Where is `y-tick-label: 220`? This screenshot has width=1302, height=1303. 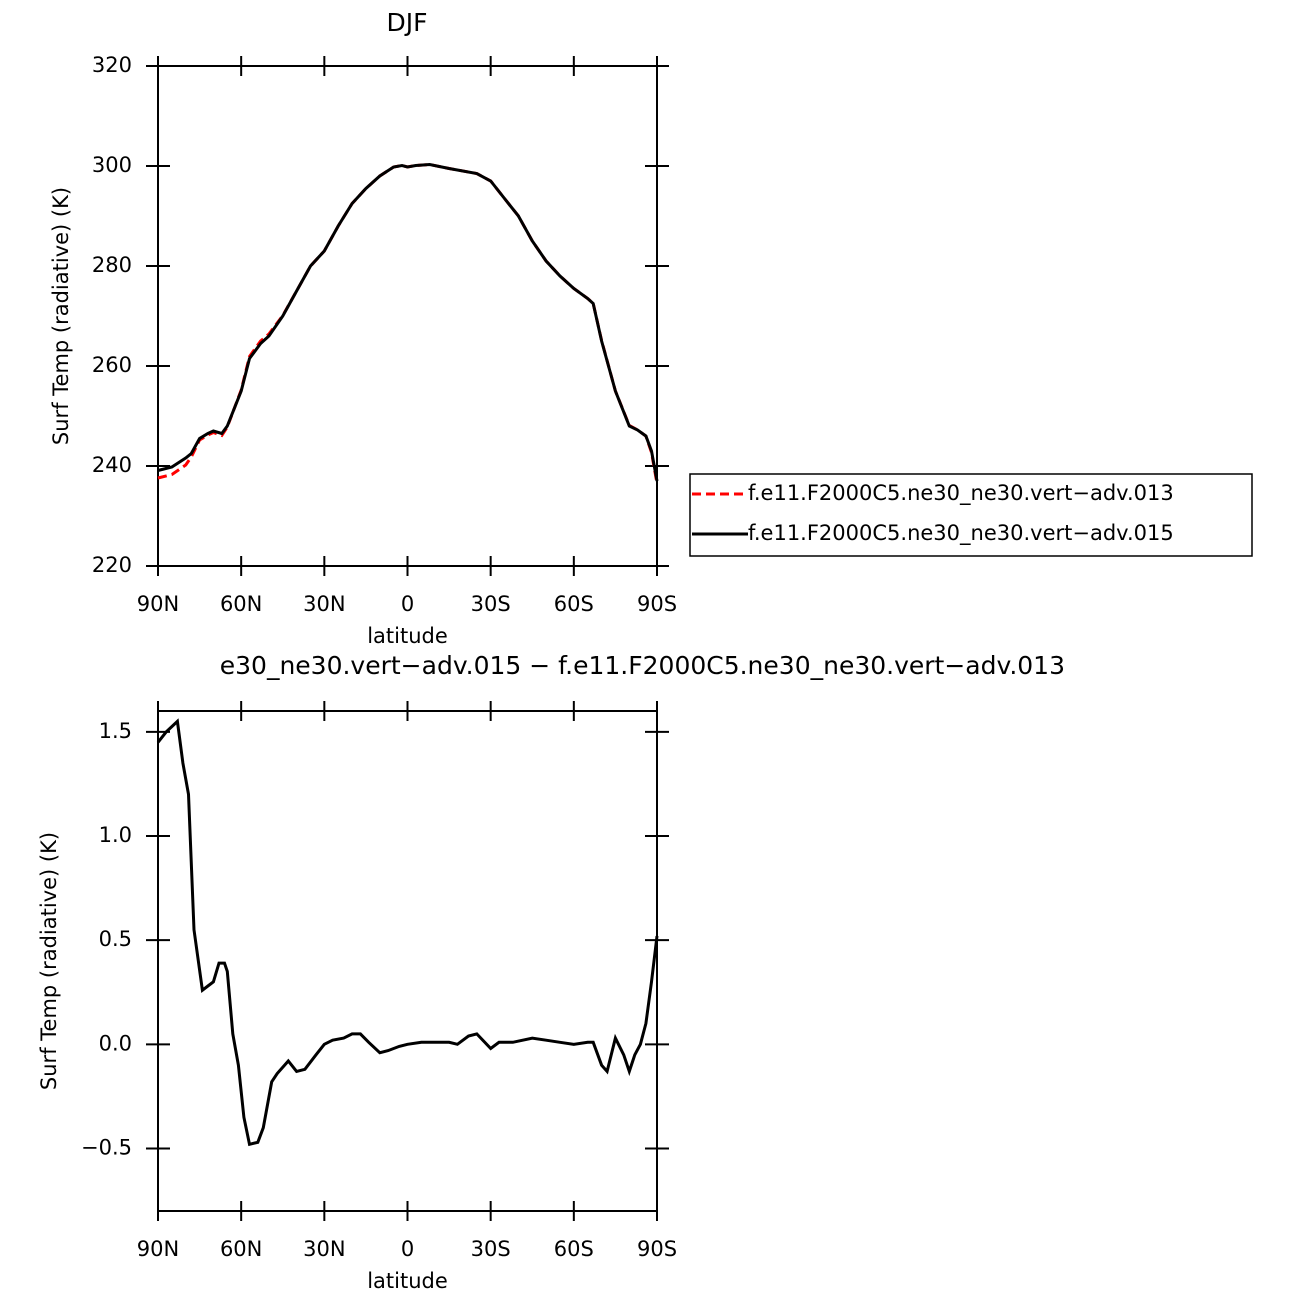
y-tick-label: 220 is located at coordinates (112, 565).